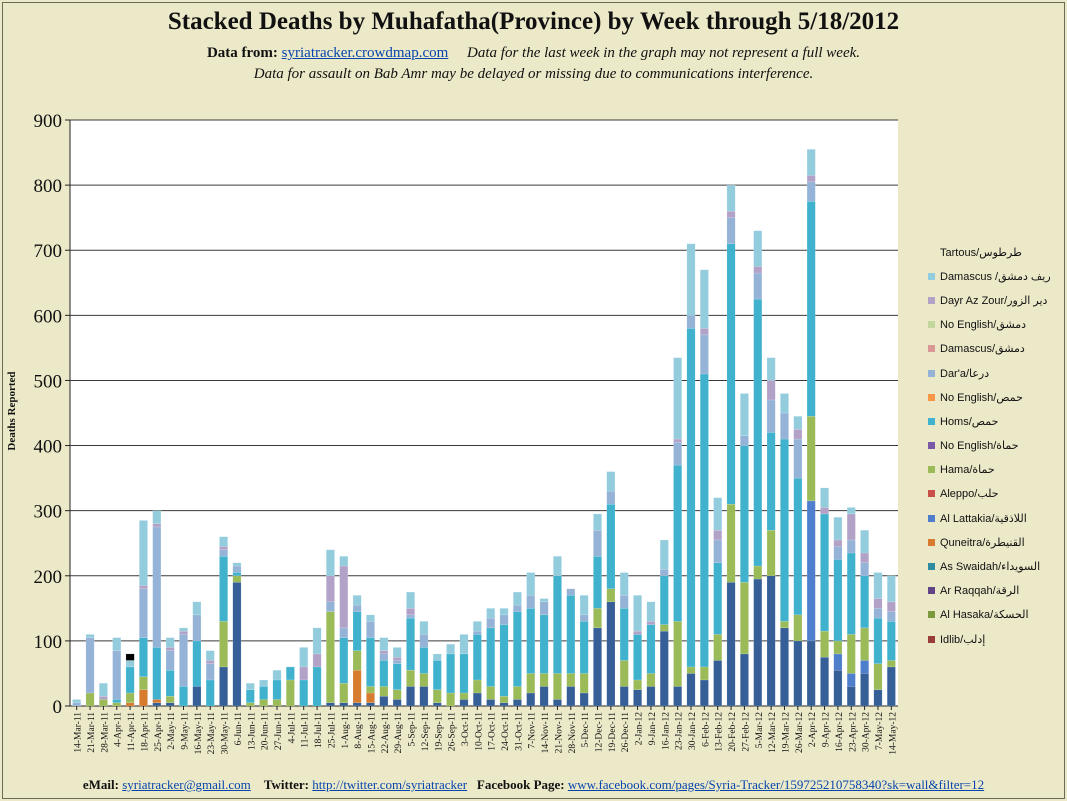 The image size is (1067, 801). Describe the element at coordinates (640, 728) in the screenshot. I see `x-tick-label: 2-Jan-12` at that location.